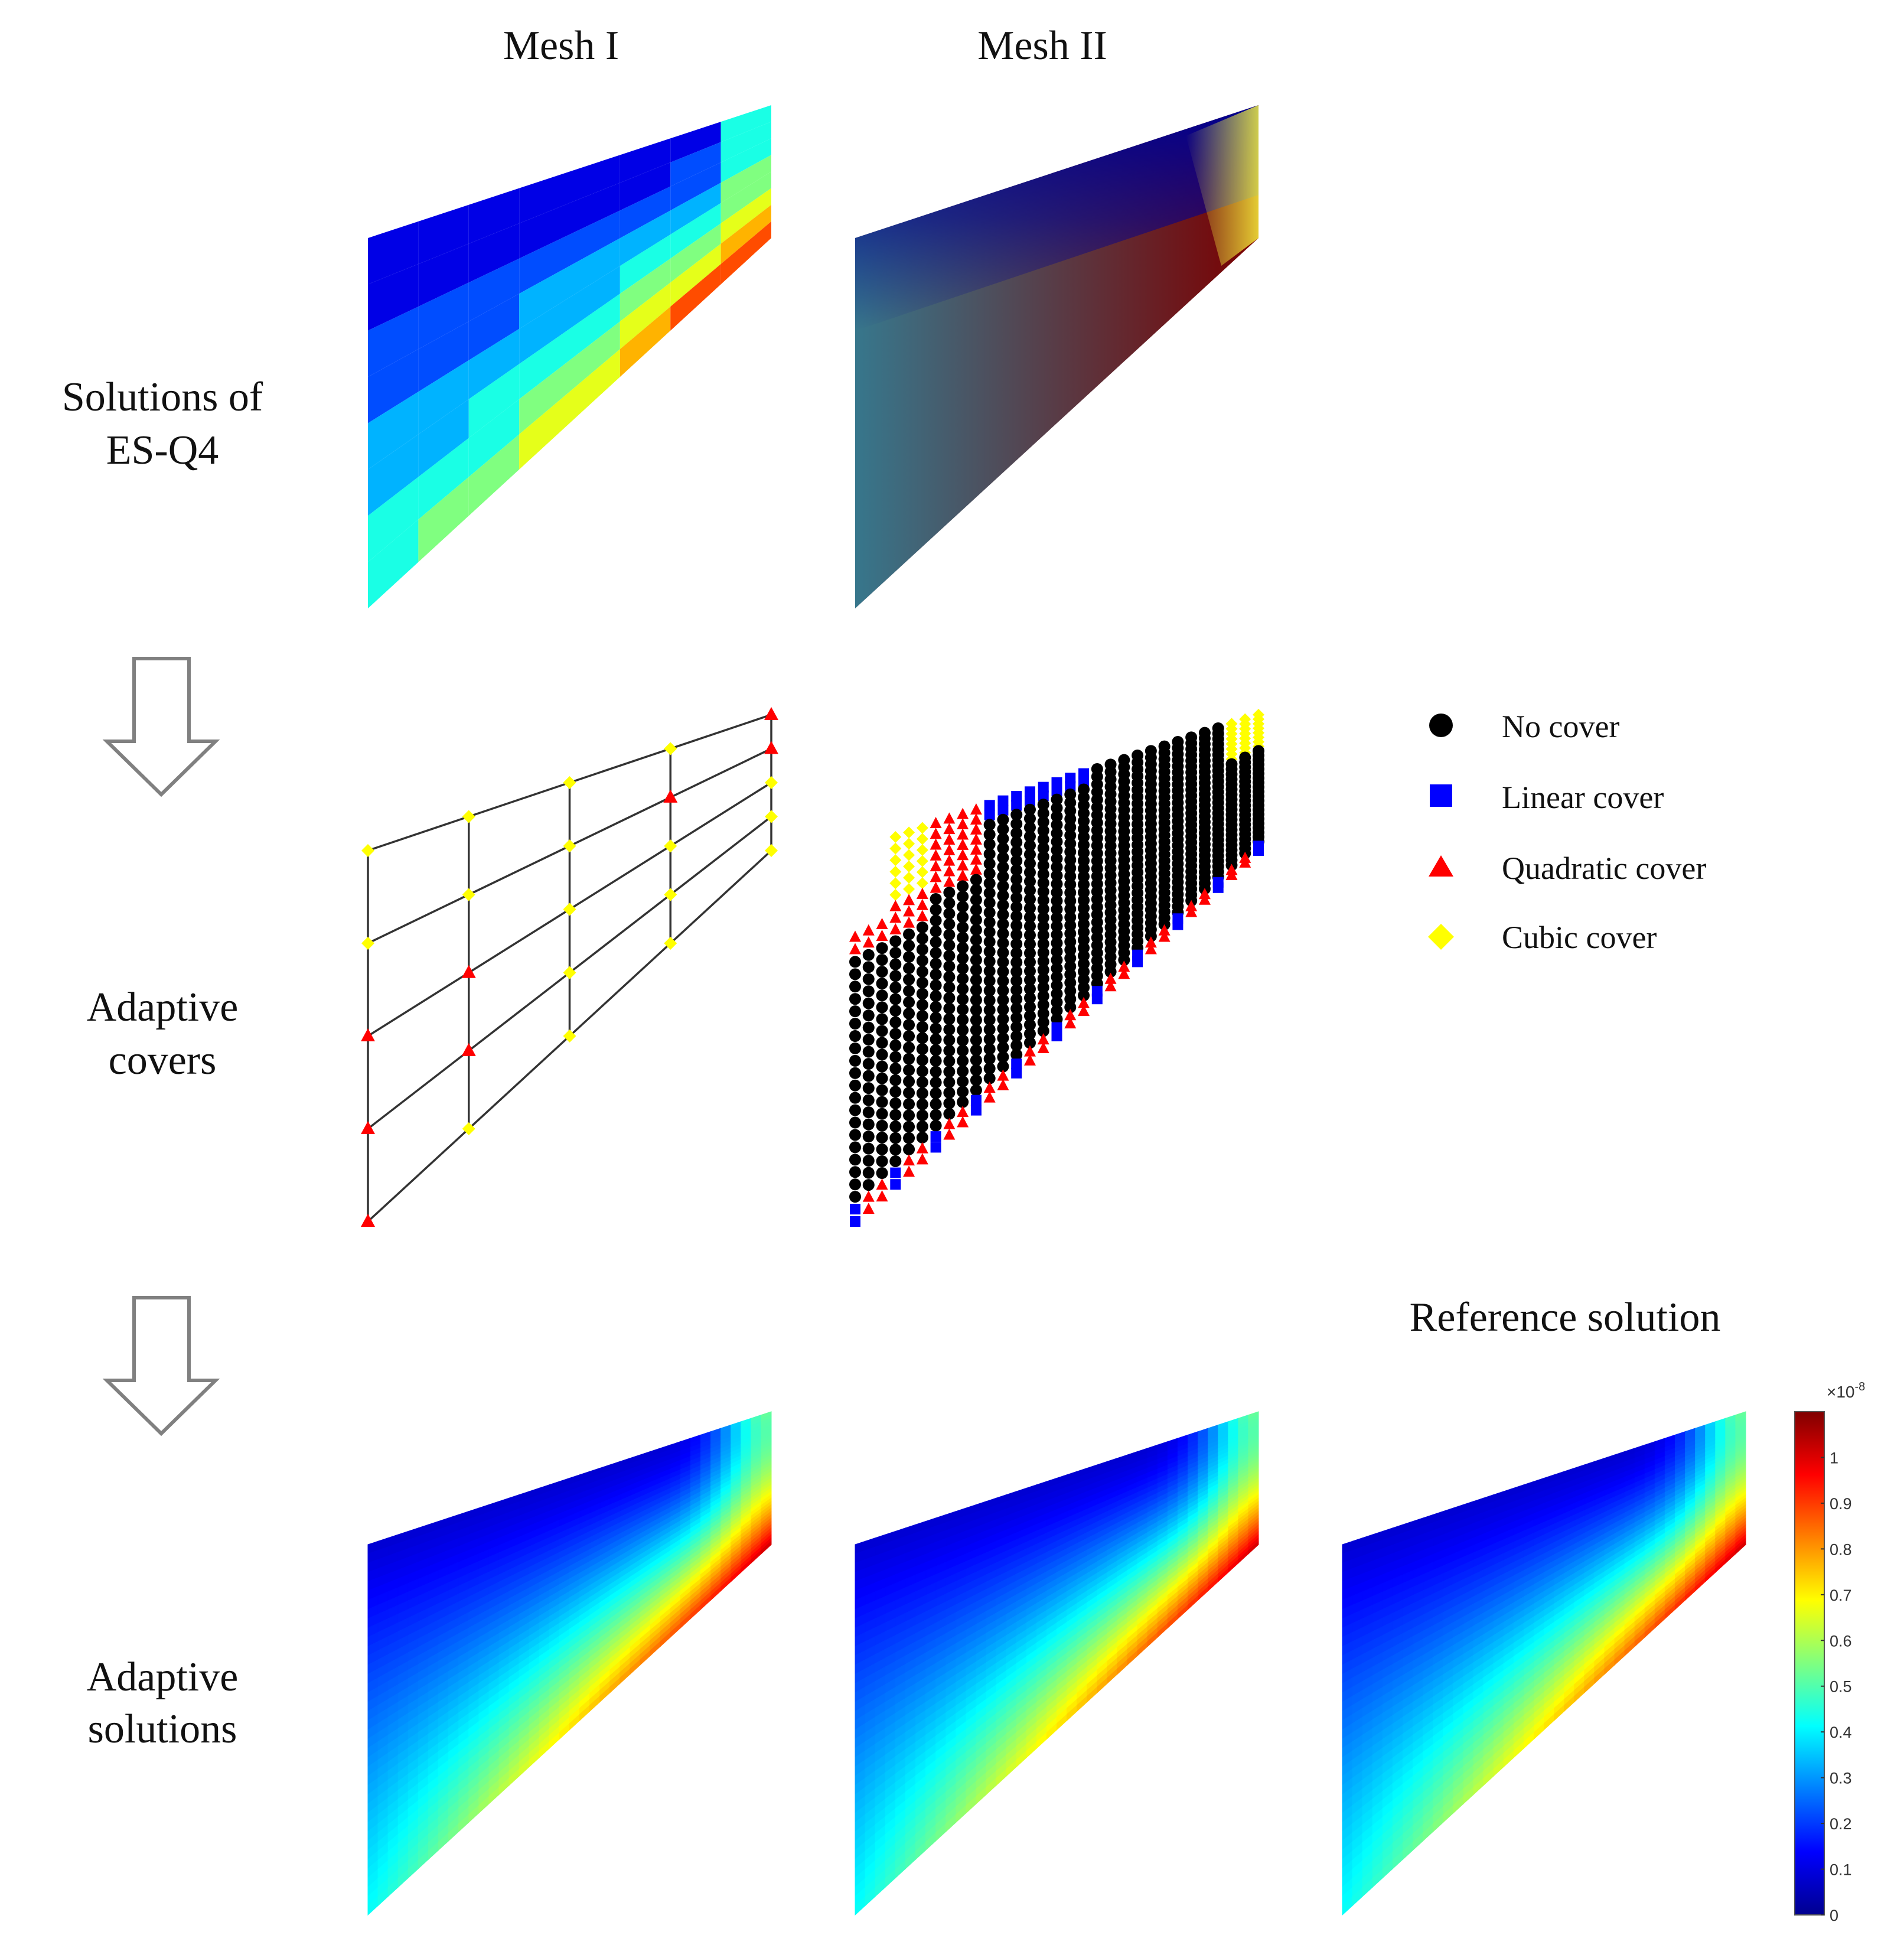 Image resolution: width=1904 pixels, height=1948 pixels. I want to click on row-label-covers: Adaptive covers, so click(163, 1034).